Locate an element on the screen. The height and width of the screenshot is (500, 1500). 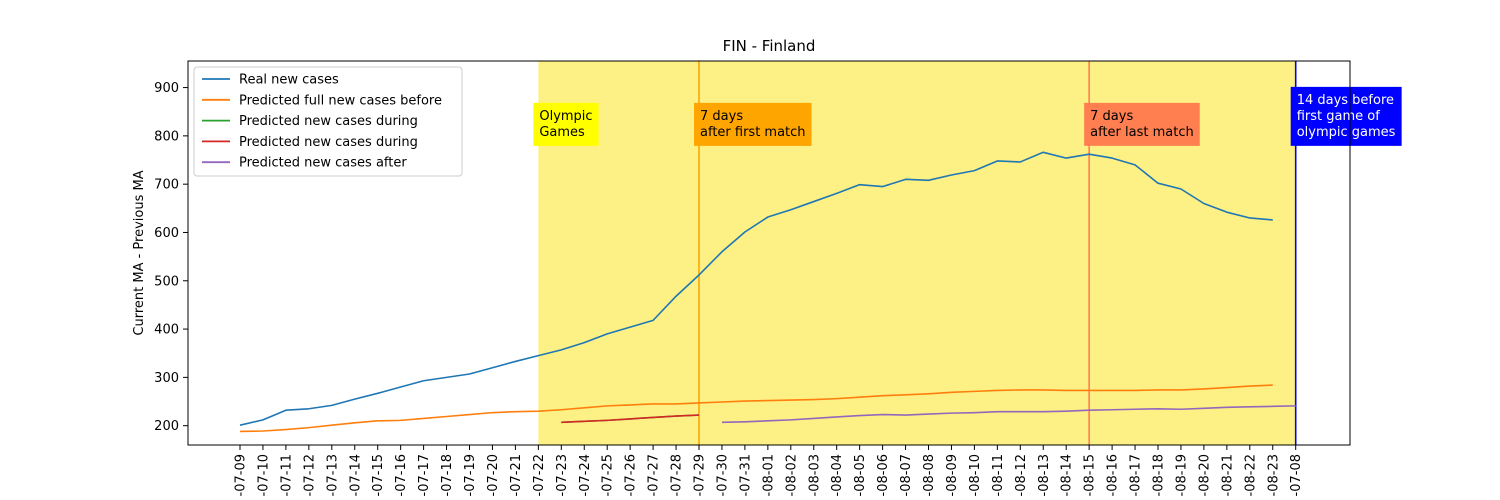
annotation-text: 7 days after first match is located at coordinates (753, 124).